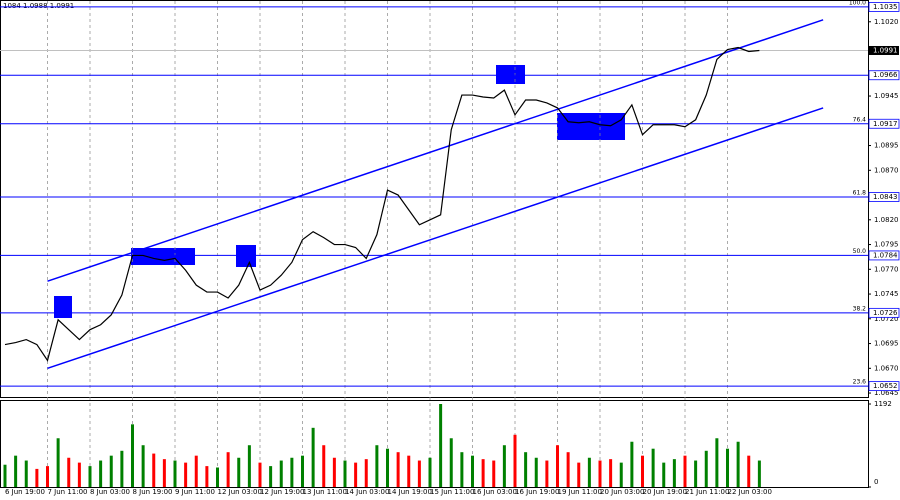 Image resolution: width=900 pixels, height=500 pixels. What do you see at coordinates (886, 220) in the screenshot?
I see `y-tick-label: 1.0820` at bounding box center [886, 220].